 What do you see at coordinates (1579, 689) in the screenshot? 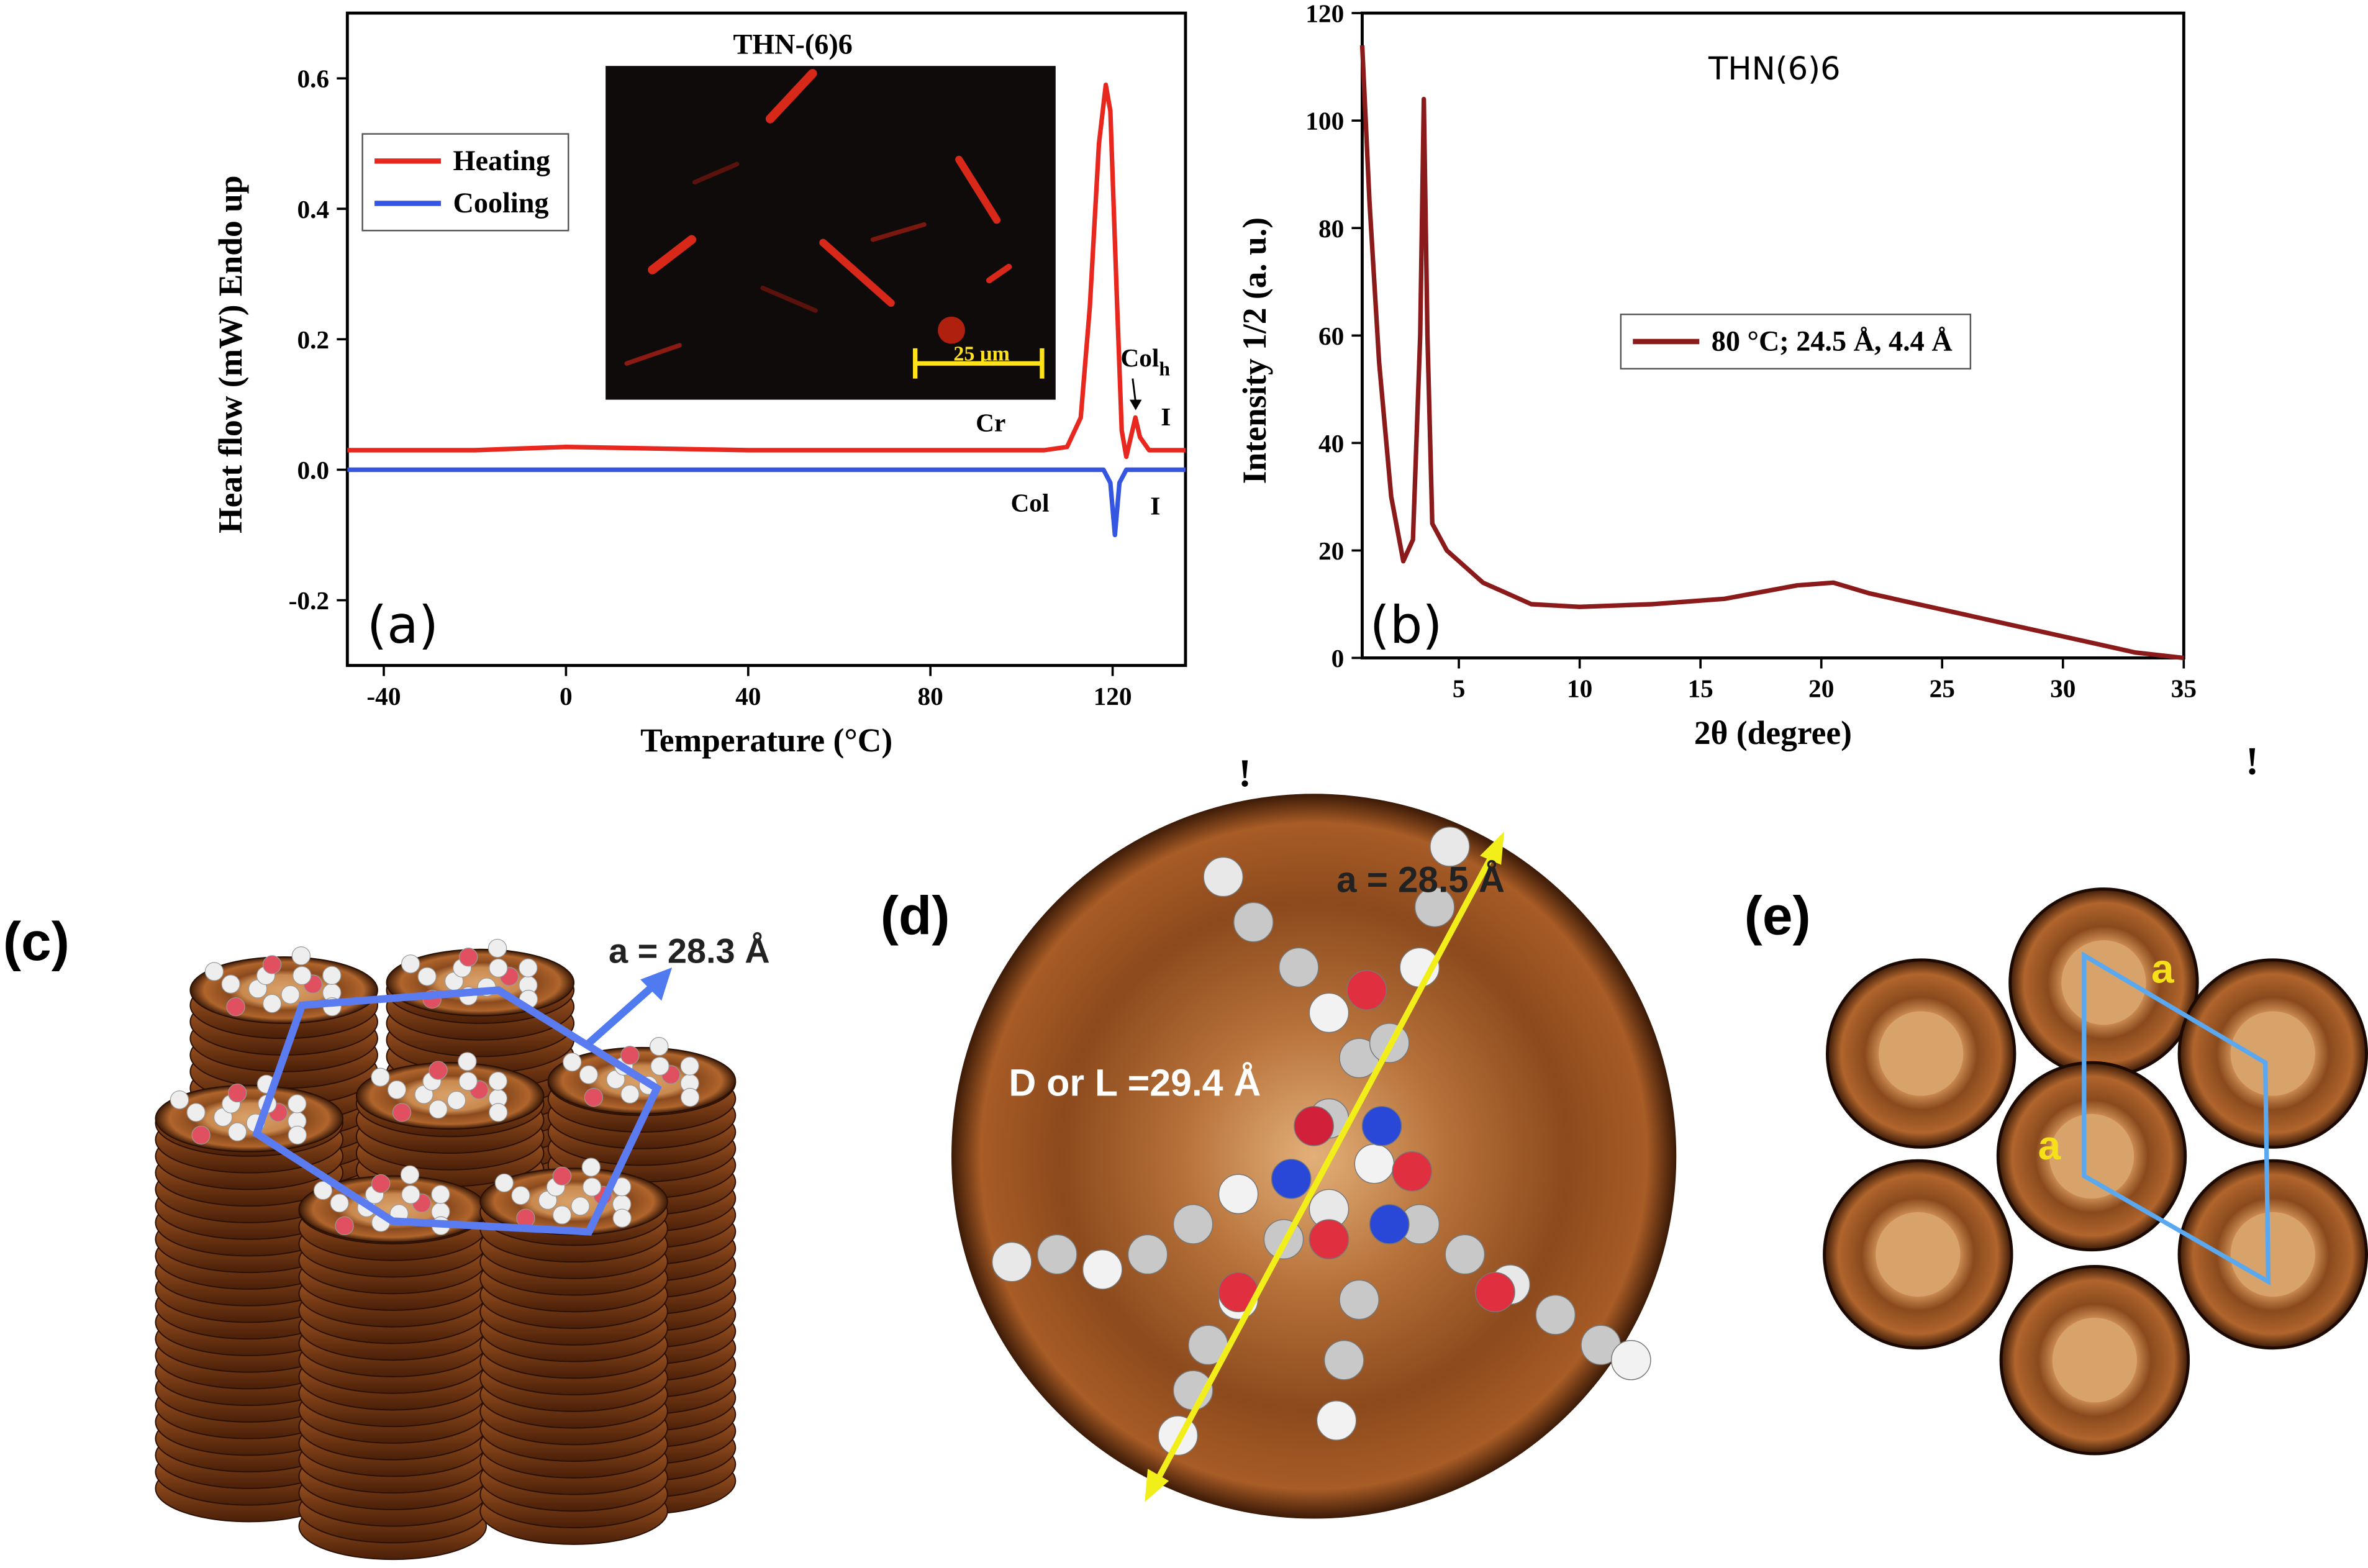
I see `x-tick-label: 10` at bounding box center [1579, 689].